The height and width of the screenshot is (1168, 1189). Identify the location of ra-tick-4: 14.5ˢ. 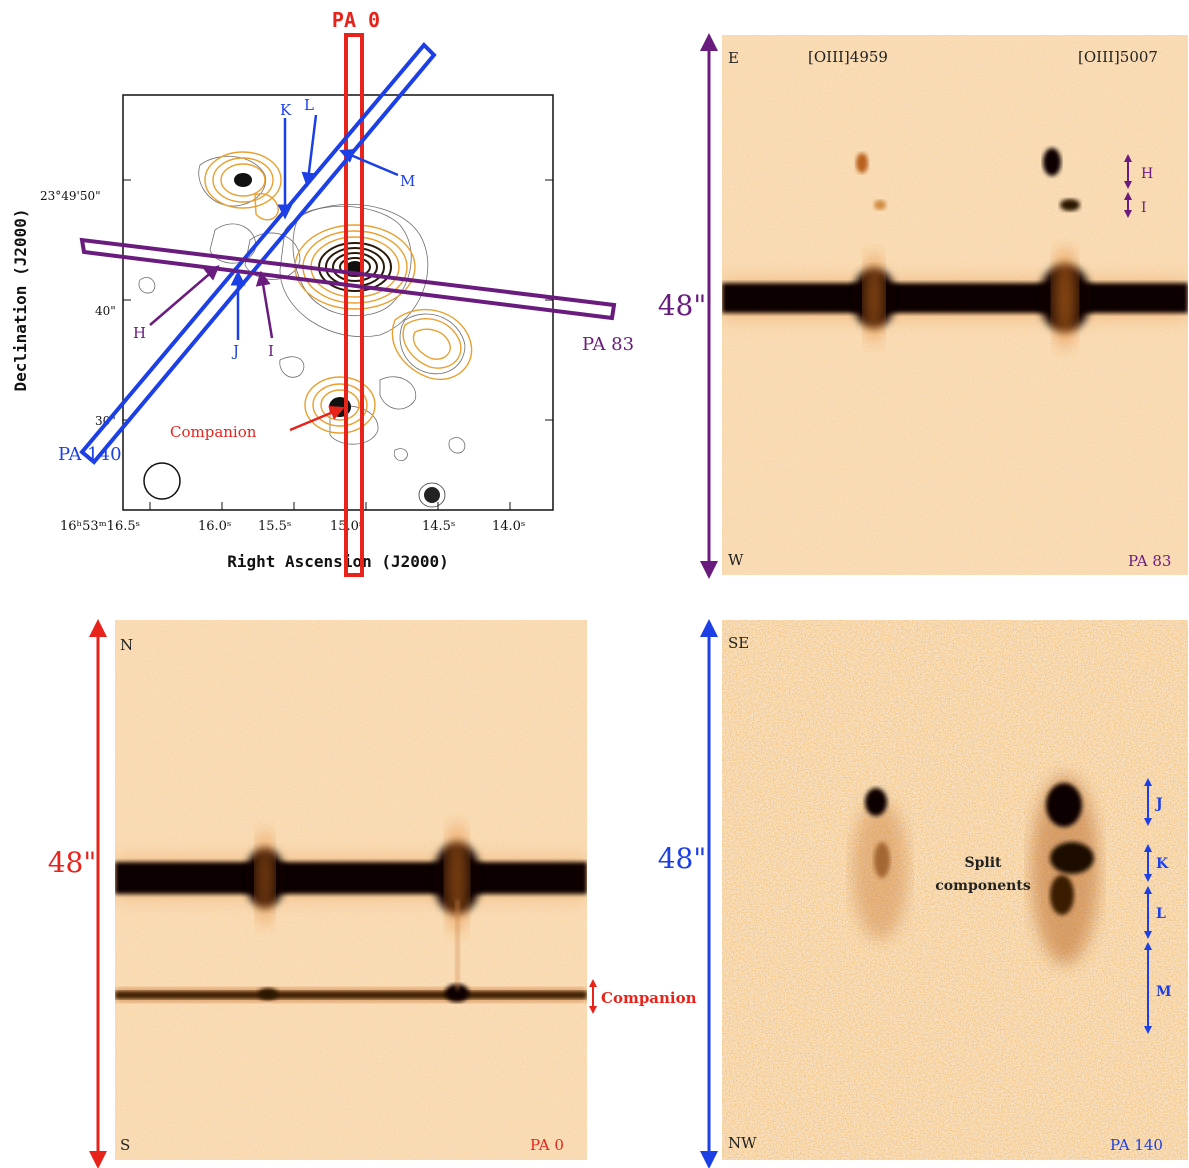
(438, 526).